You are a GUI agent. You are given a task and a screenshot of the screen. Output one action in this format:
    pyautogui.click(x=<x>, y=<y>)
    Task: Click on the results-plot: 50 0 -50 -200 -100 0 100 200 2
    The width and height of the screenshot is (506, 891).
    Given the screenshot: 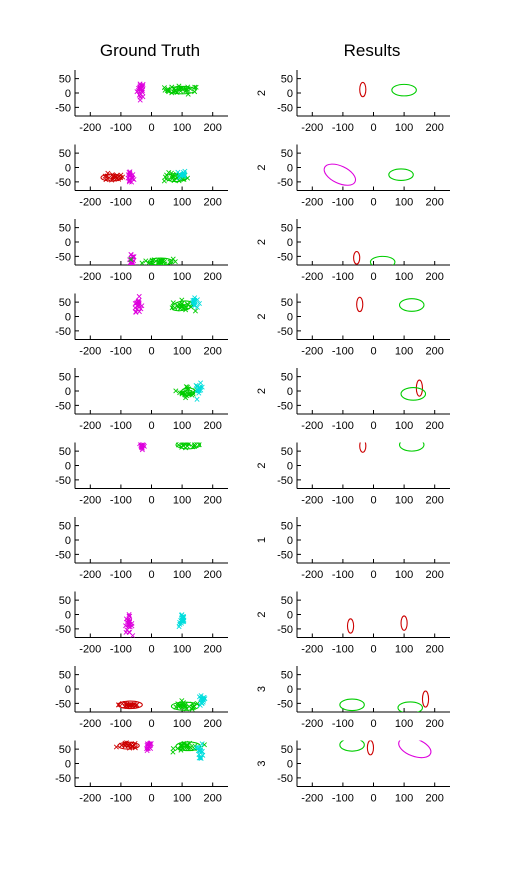 What is the action you would take?
    pyautogui.click(x=353, y=325)
    